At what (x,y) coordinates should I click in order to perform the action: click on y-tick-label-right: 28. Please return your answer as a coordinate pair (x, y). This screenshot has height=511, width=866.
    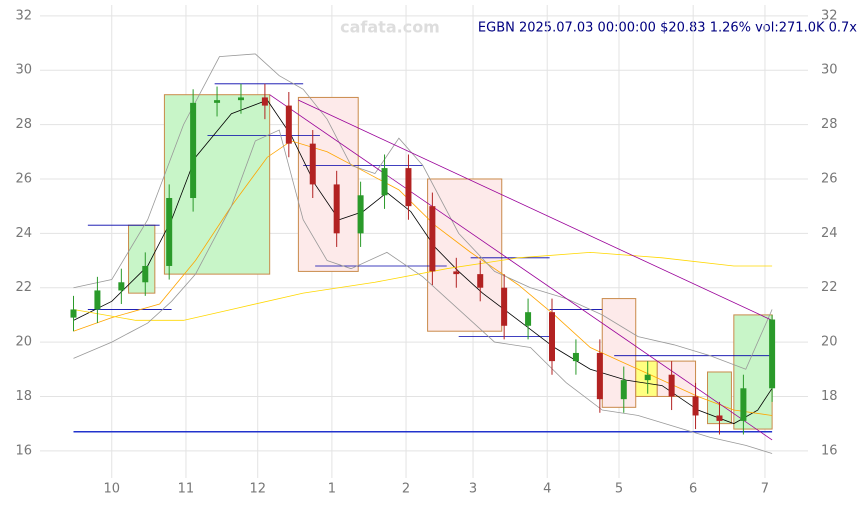
    Looking at the image, I should click on (829, 124).